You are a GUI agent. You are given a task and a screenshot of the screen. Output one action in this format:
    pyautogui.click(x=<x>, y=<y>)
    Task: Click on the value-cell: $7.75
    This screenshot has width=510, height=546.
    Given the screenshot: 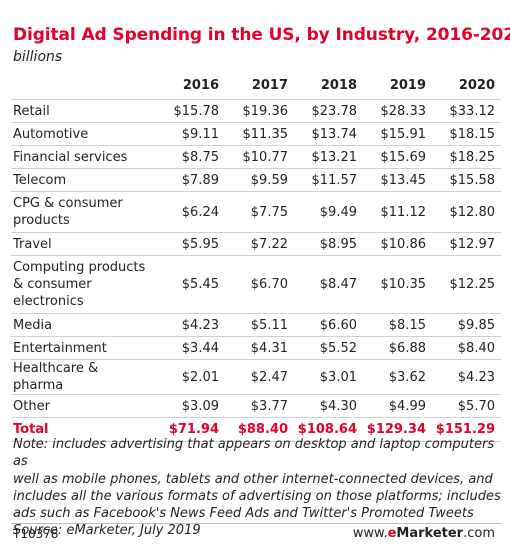 What is the action you would take?
    pyautogui.click(x=259, y=212)
    